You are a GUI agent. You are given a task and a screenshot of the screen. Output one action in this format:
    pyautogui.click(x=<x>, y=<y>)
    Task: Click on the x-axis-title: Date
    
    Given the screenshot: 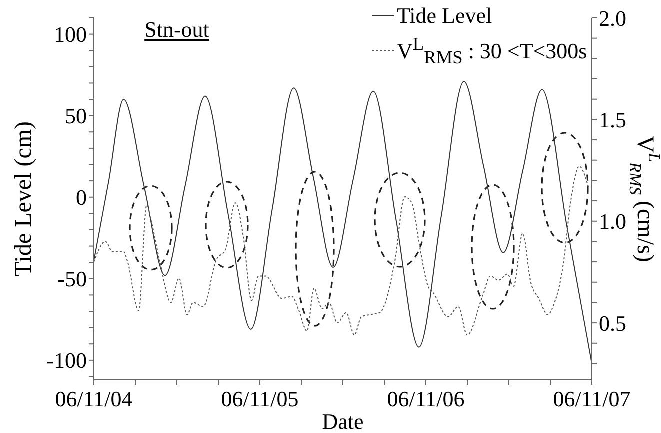 What is the action you would take?
    pyautogui.click(x=343, y=421)
    